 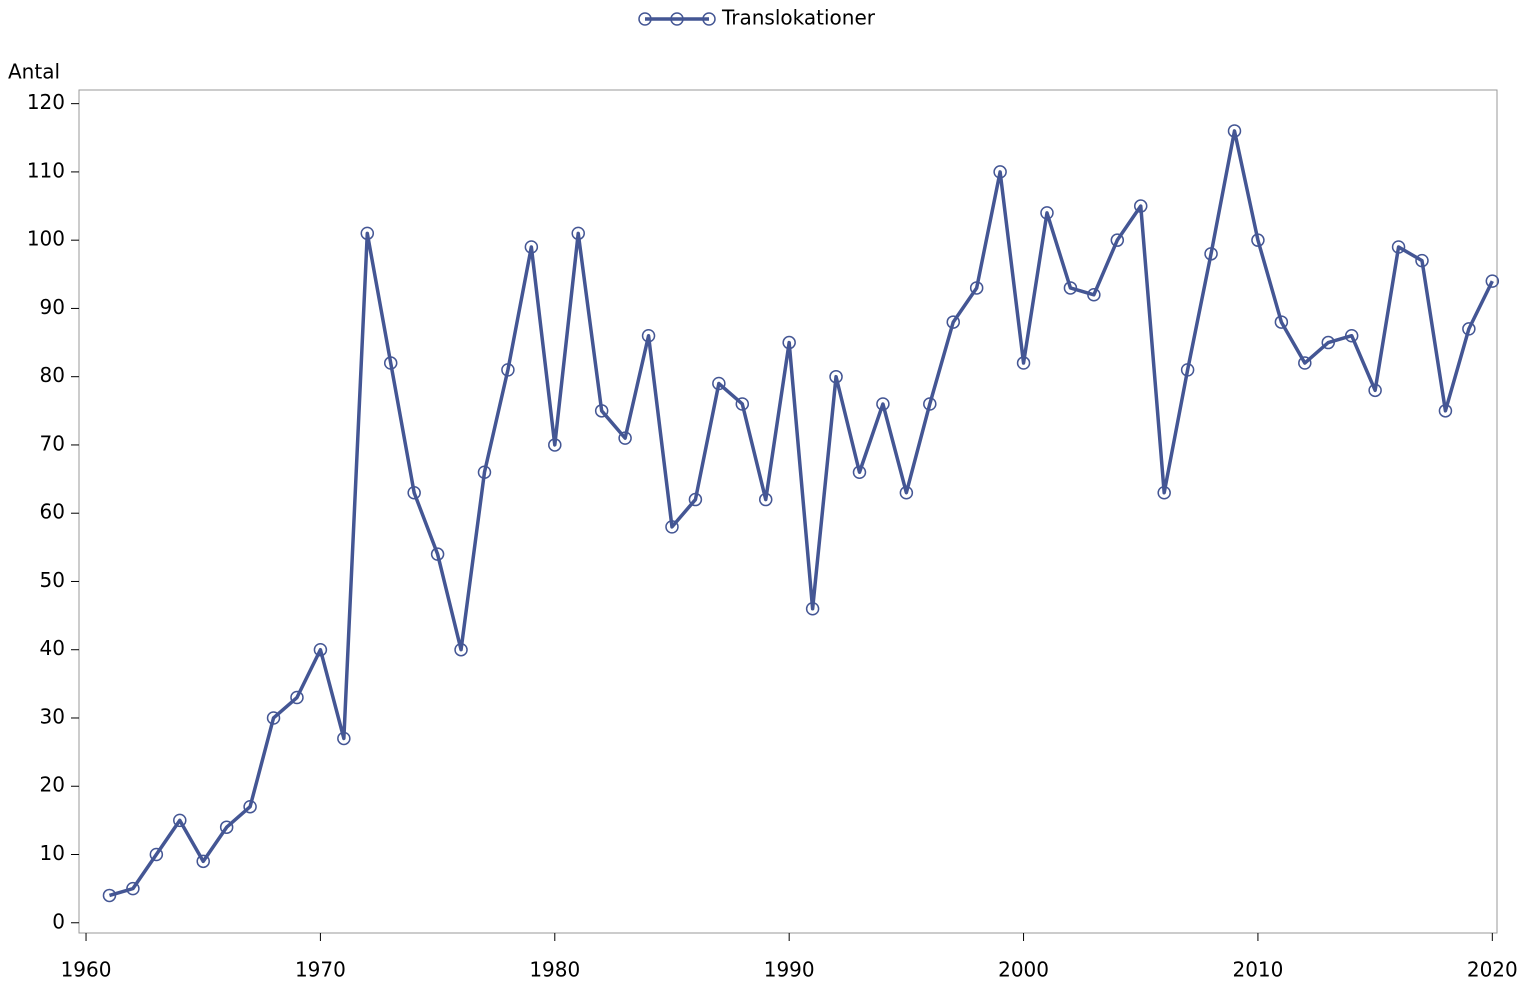 What do you see at coordinates (1023, 970) in the screenshot?
I see `x-tick-label: 2000` at bounding box center [1023, 970].